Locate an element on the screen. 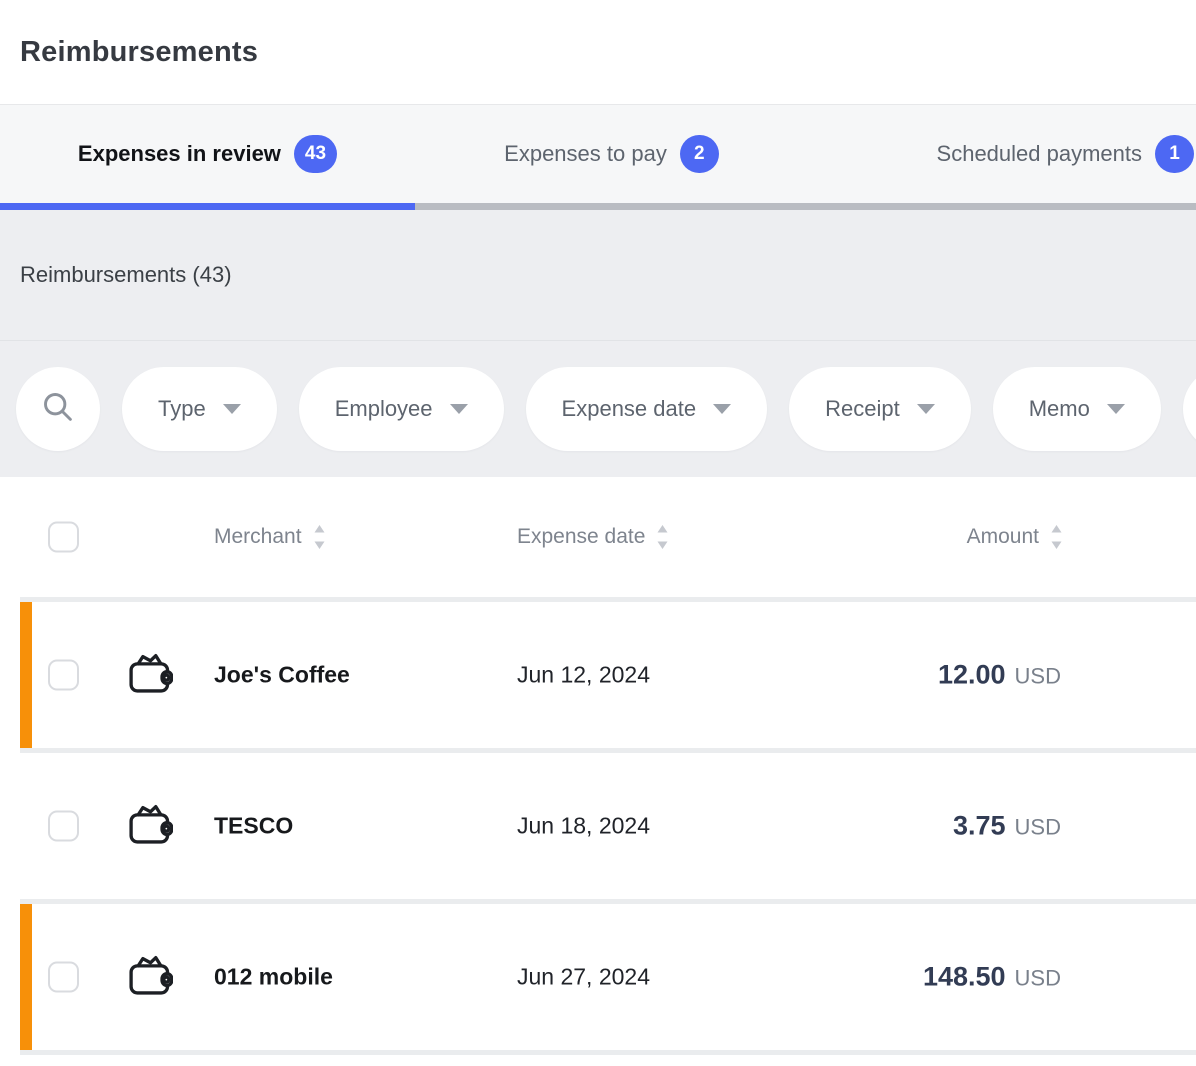  tab-expenses-in-review: Expenses in review 43 is located at coordinates (207, 154).